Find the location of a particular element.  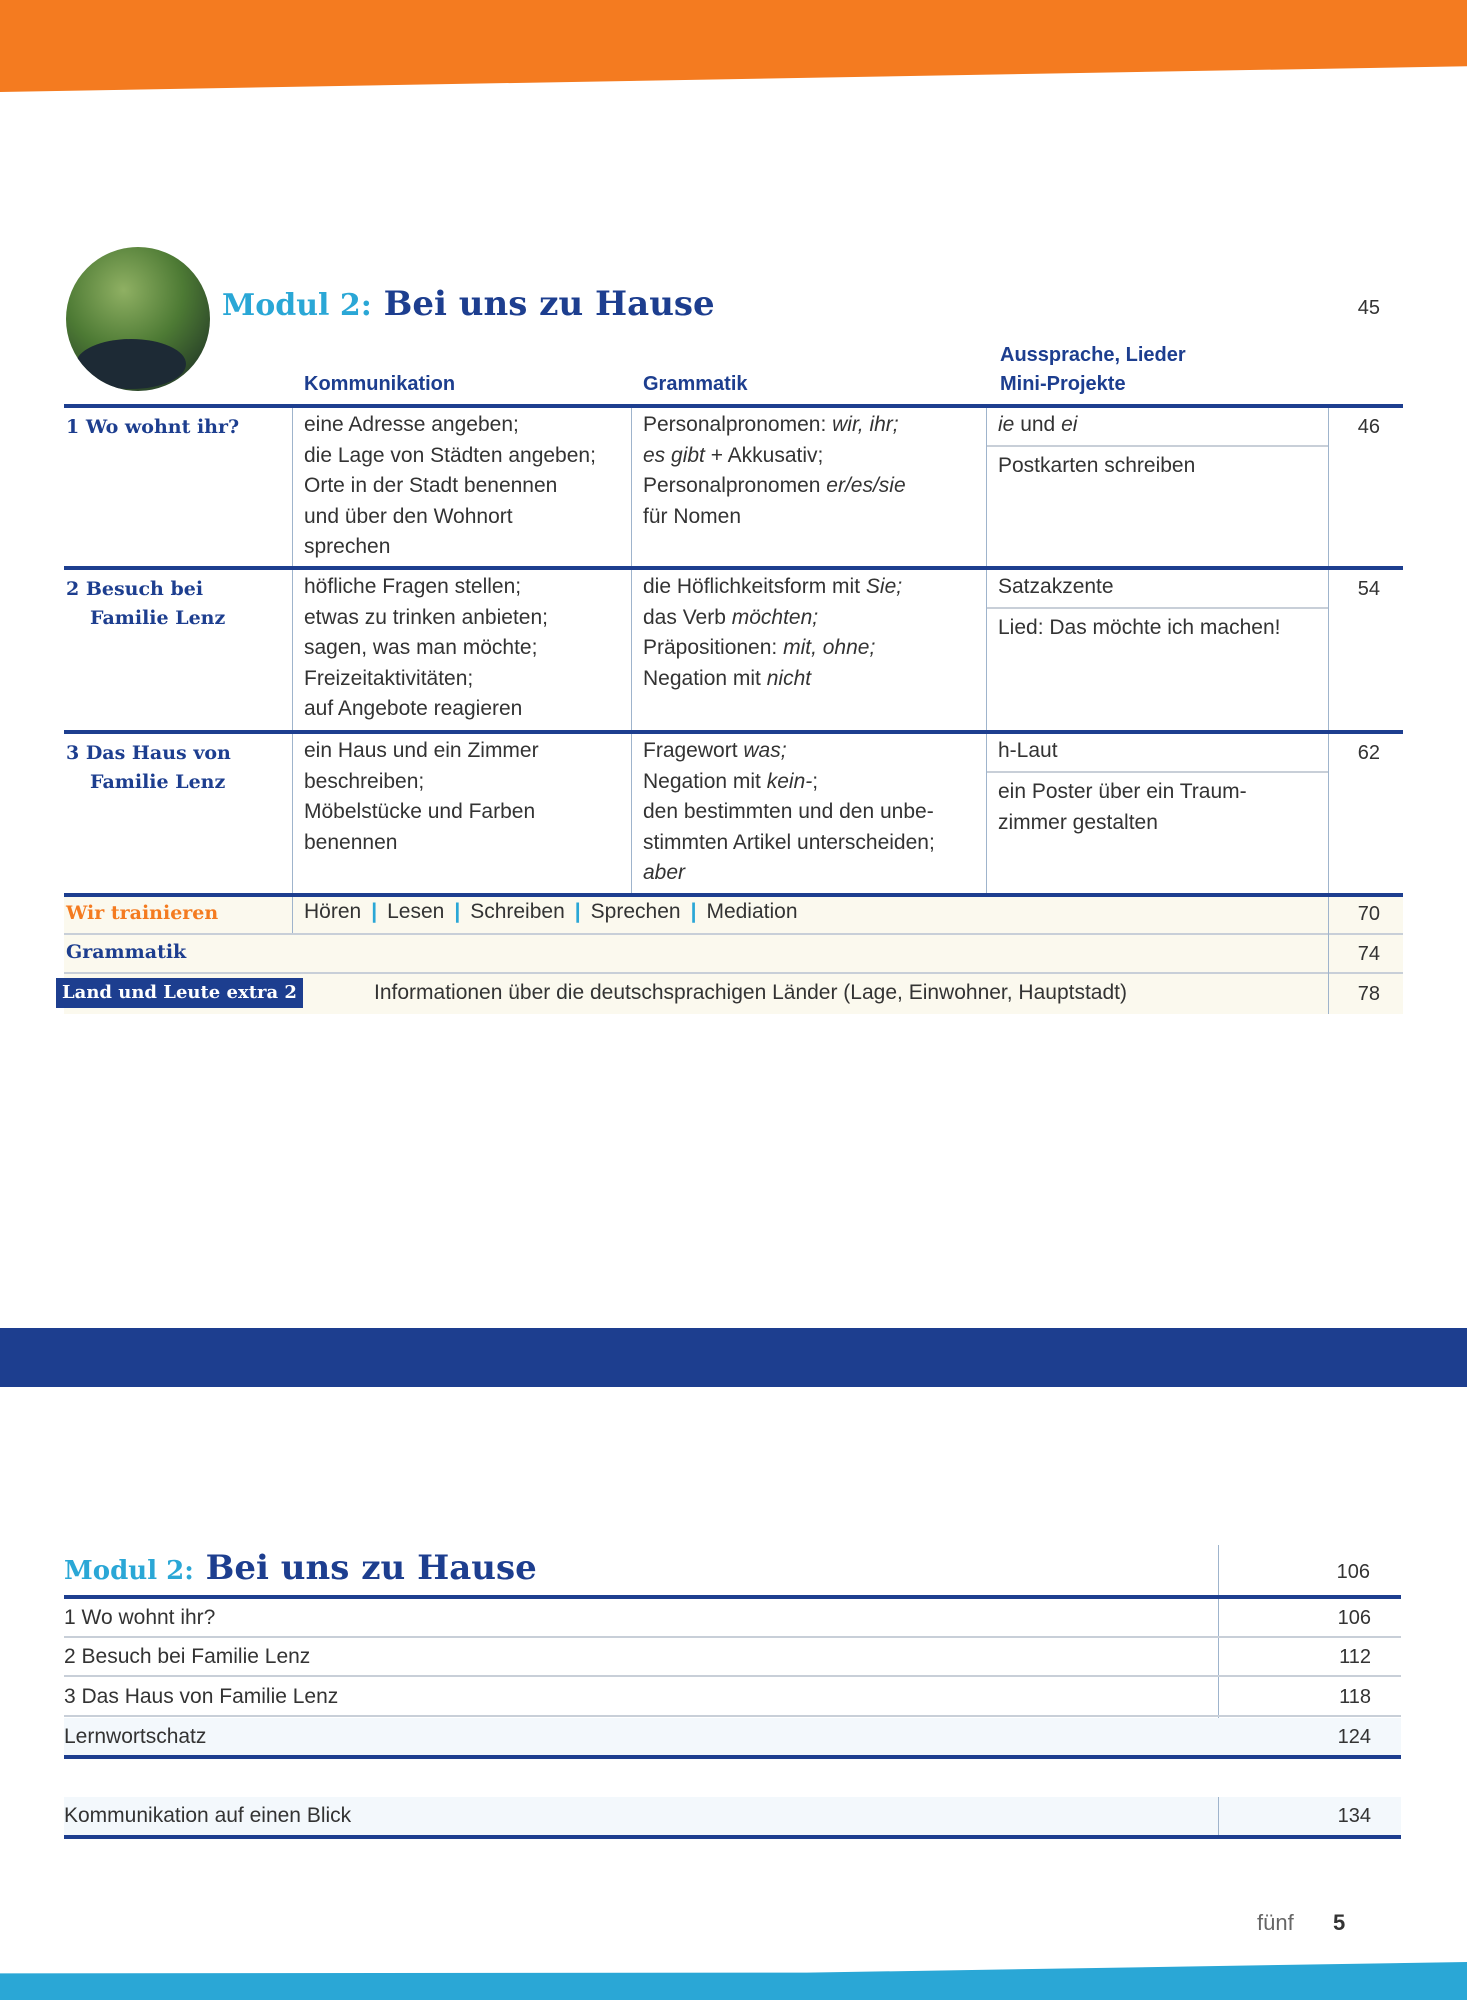

text-line: auf Angebote reagieren is located at coordinates (426, 709).